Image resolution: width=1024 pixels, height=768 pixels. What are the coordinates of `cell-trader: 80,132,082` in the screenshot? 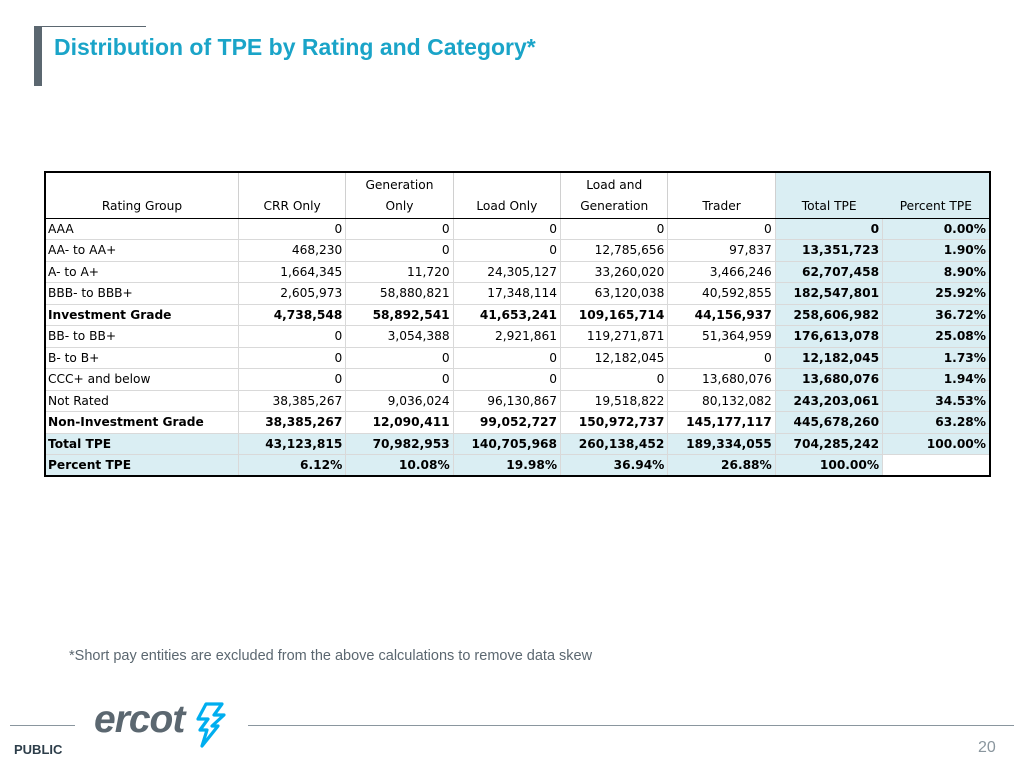 It's located at (721, 401).